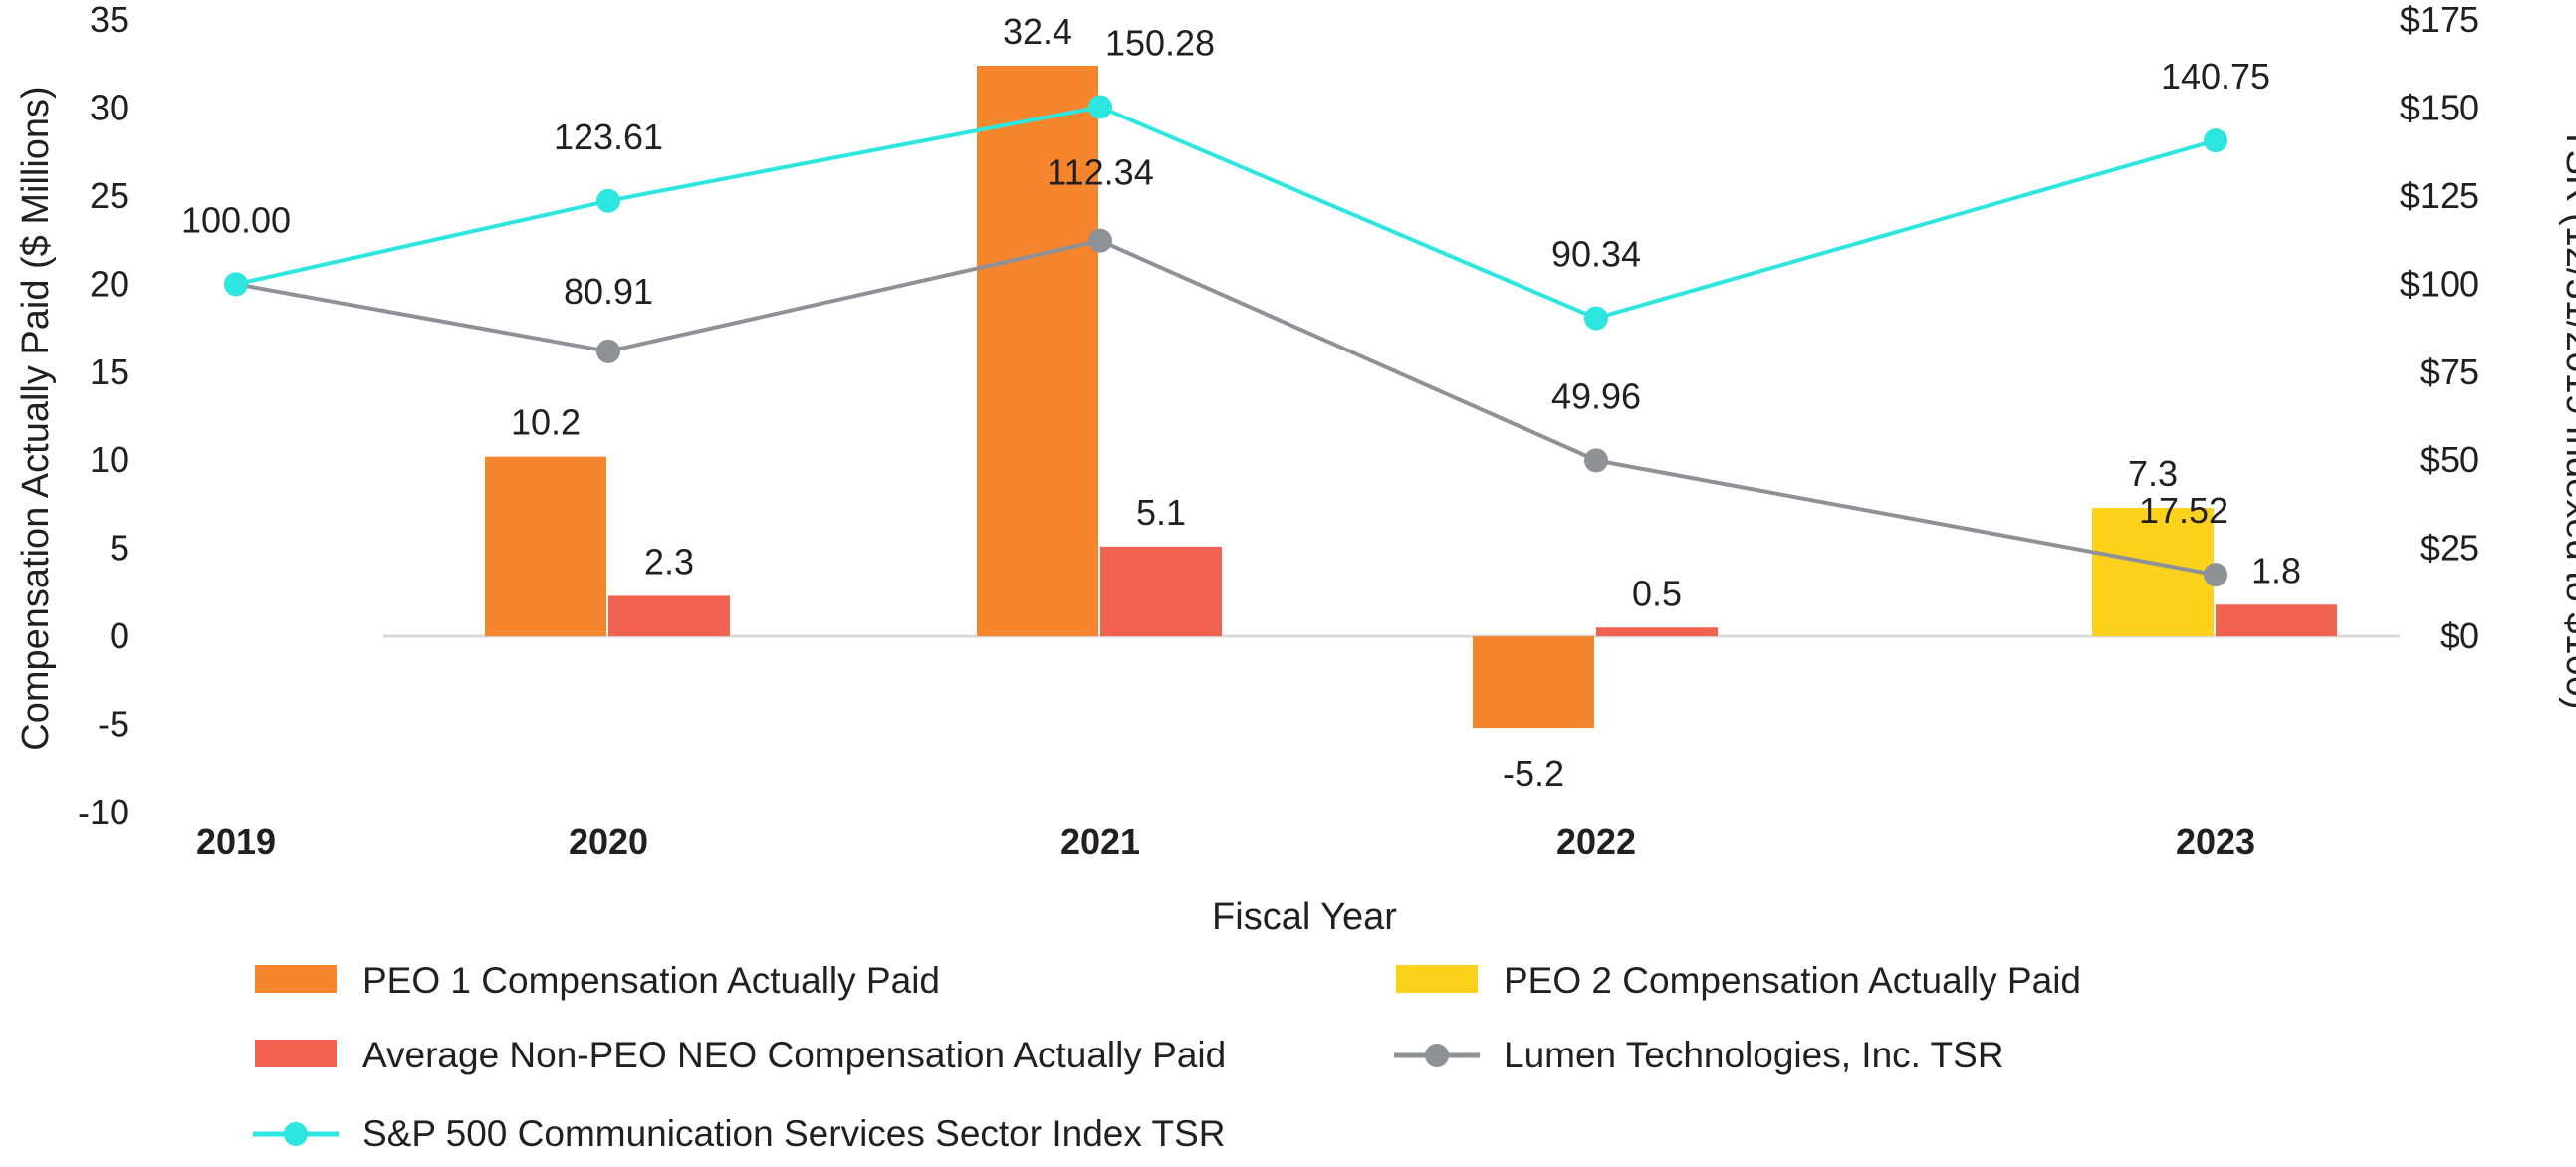 Image resolution: width=2576 pixels, height=1167 pixels. Describe the element at coordinates (1792, 980) in the screenshot. I see `legend-label: PEO 2 Compensation Actually Paid` at that location.